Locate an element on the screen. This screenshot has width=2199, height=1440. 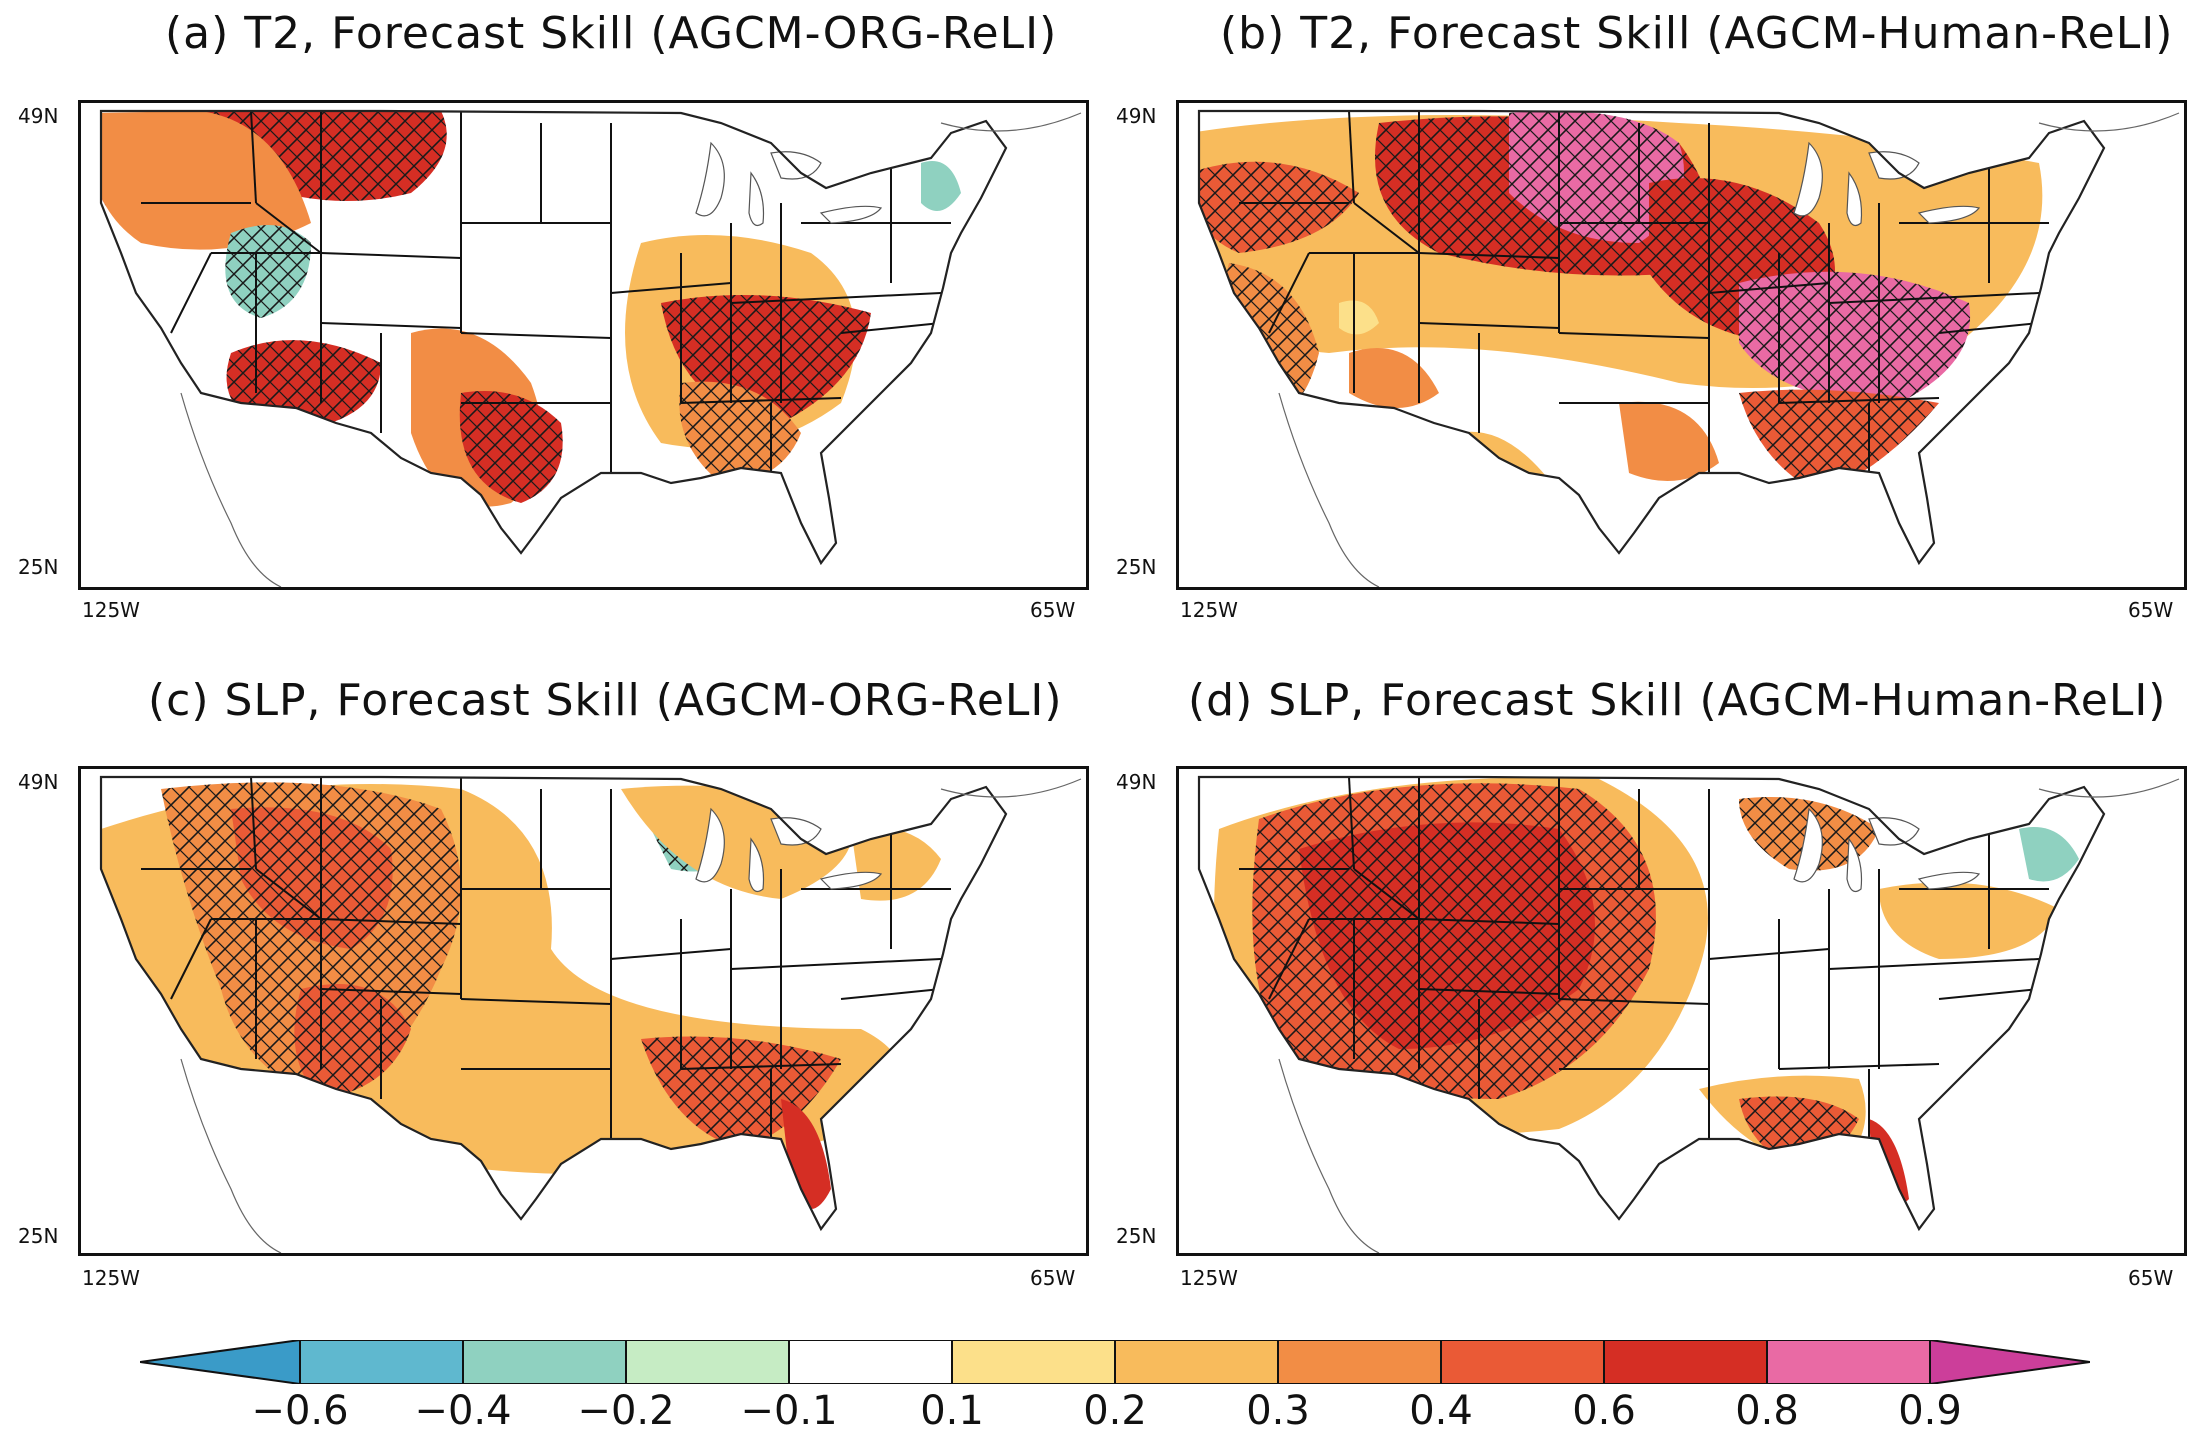
panel-title: (c) SLP, Forecast Skill (AGCM-ORG-ReLI) is located at coordinates (605, 700).